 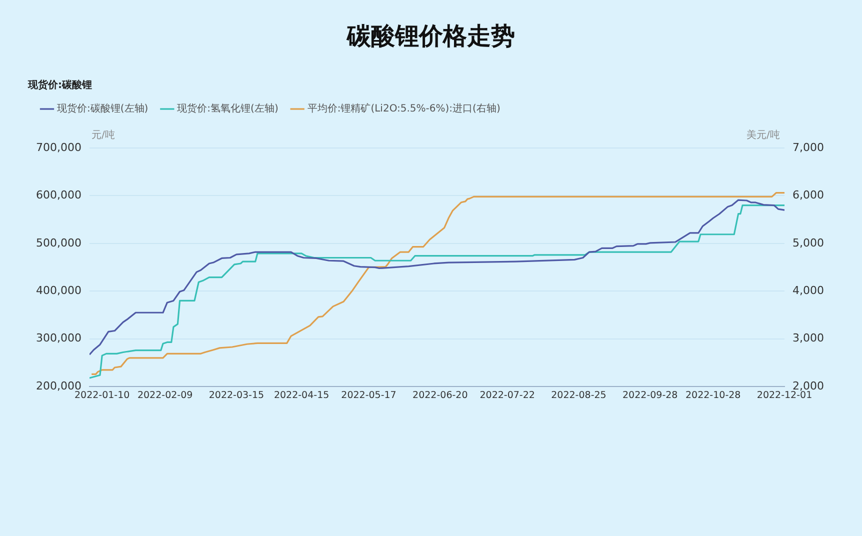 I want to click on x-tick-label: 2022-01-10, so click(x=102, y=395).